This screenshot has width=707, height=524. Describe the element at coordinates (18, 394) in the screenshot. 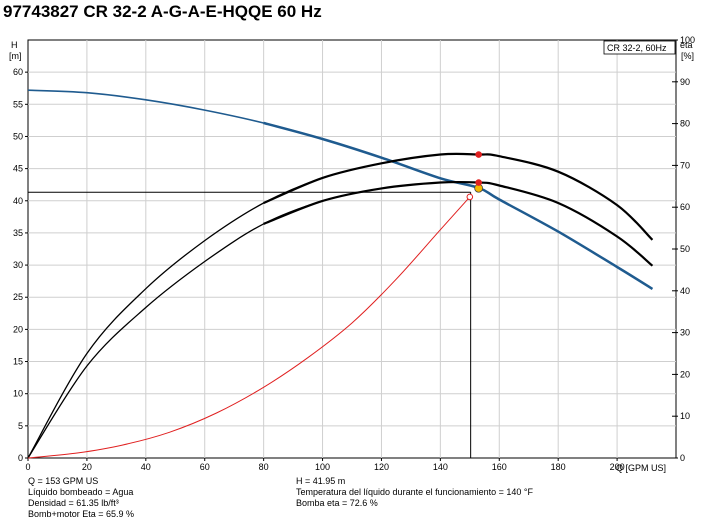

I see `y-left-tick-label: 10` at that location.